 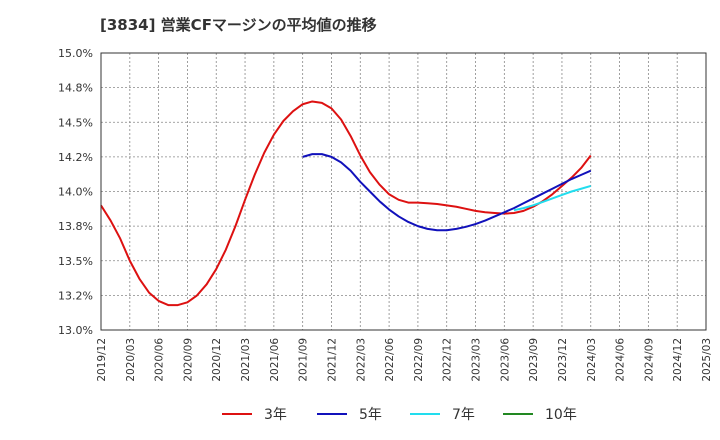 What do you see at coordinates (419, 360) in the screenshot?
I see `x-tick-label: 2022/09` at bounding box center [419, 360].